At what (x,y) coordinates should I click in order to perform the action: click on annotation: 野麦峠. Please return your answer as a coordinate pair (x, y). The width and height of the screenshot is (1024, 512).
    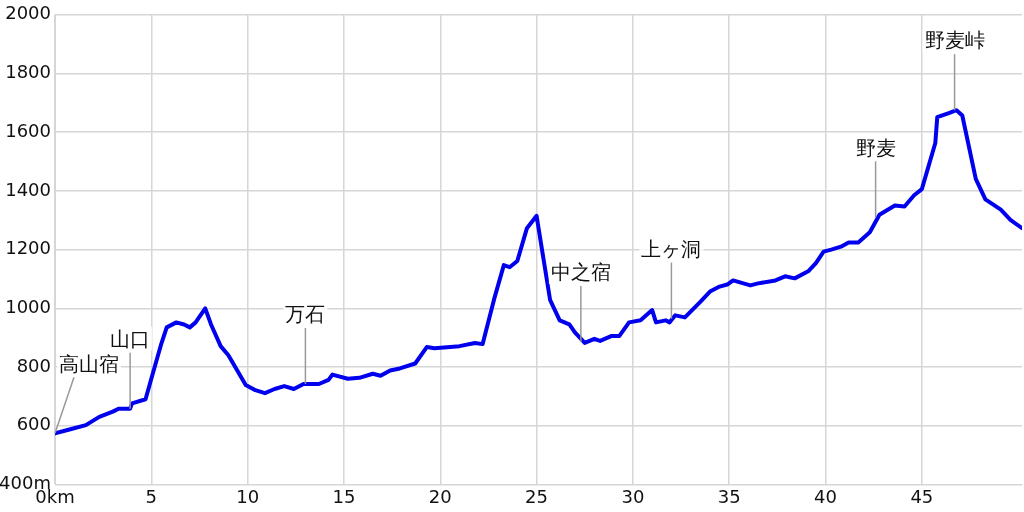
    Looking at the image, I should click on (954, 40).